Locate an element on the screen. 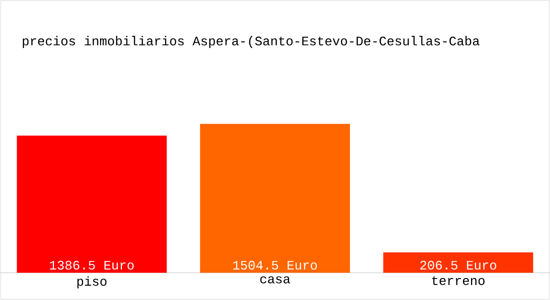 This screenshot has height=300, width=550. chart-title: precios inmobiliarios Aspera-(Santo-Estevo-De-Cesullas-Caba is located at coordinates (251, 42).